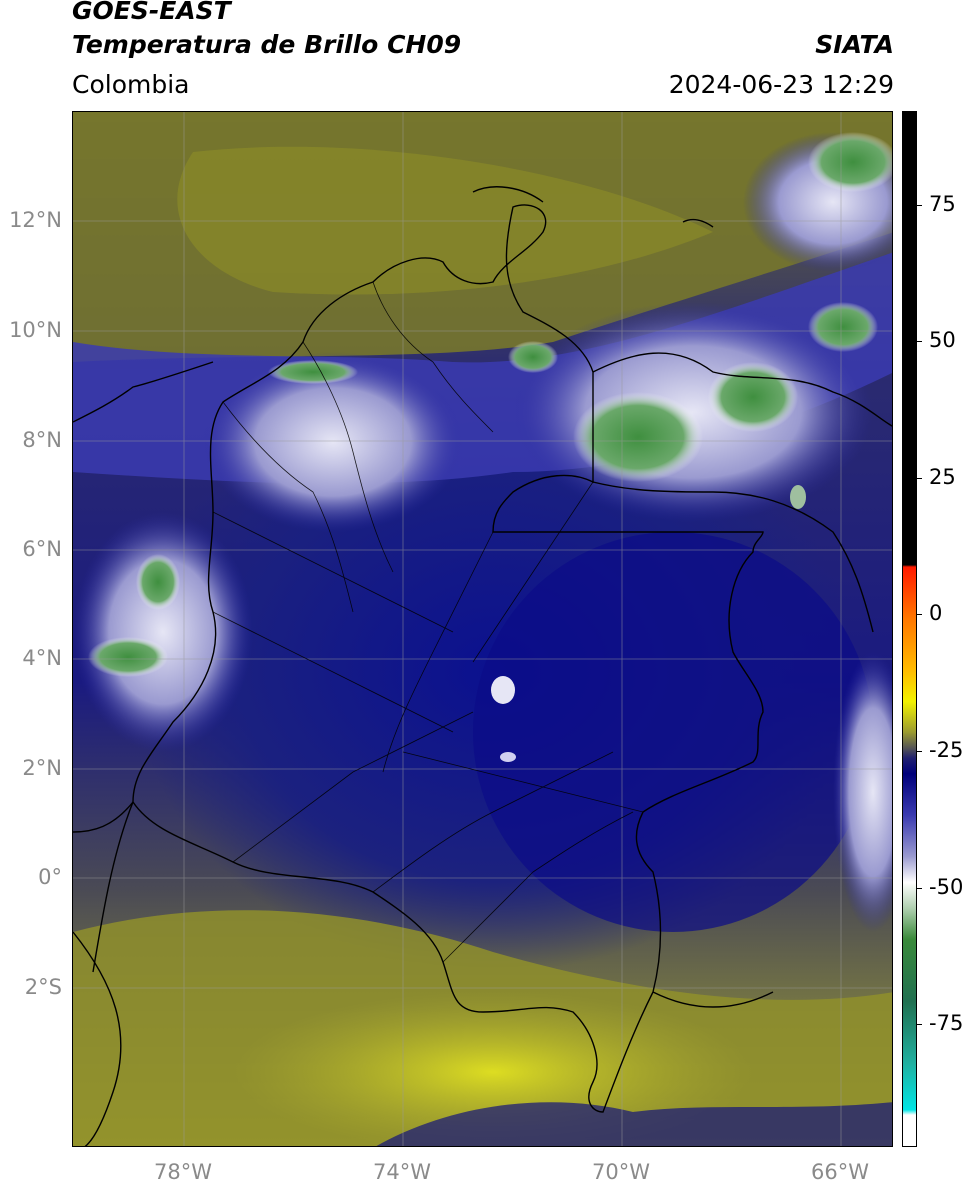 The width and height of the screenshot is (966, 1190). I want to click on colorbar-label-75: 75, so click(942, 204).